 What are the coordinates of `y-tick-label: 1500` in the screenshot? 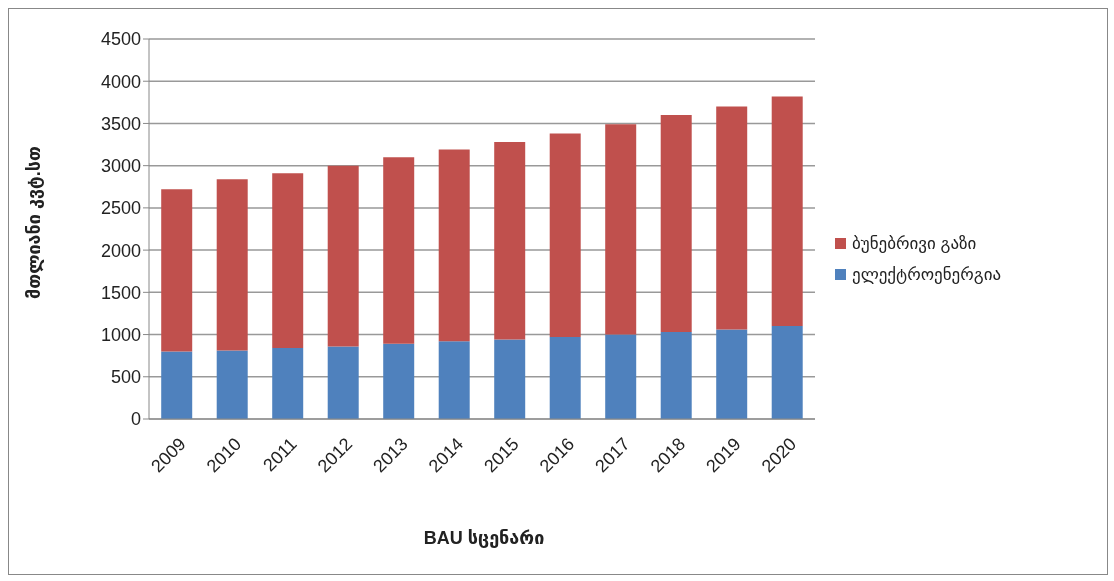 It's located at (120, 292).